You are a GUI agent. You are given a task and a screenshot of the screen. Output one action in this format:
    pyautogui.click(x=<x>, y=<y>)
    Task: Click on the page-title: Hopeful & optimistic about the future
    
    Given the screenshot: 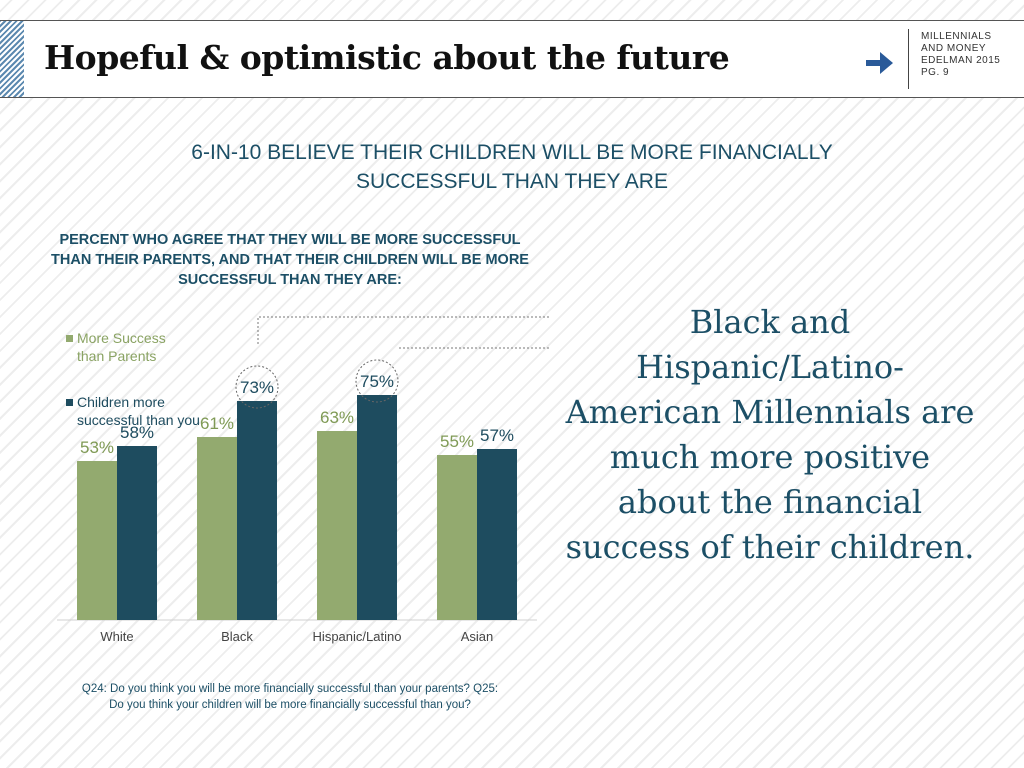 What is the action you would take?
    pyautogui.click(x=387, y=57)
    